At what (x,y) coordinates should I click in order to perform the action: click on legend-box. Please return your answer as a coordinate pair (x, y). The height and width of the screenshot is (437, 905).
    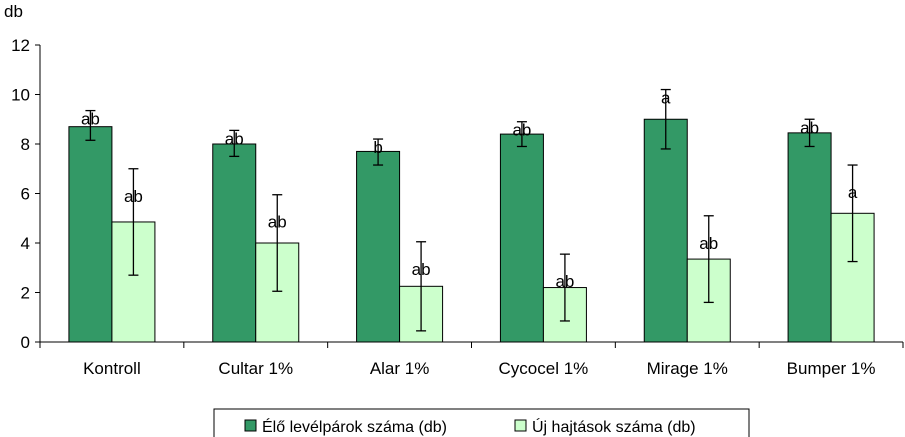
    Looking at the image, I should click on (481, 422).